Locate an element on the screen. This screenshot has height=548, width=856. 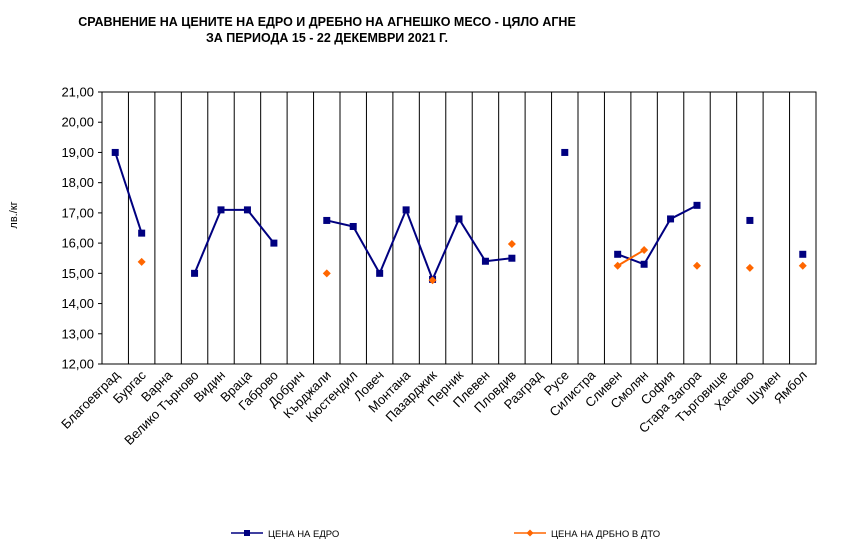
y-tick-label: 15,00 is located at coordinates (77, 273).